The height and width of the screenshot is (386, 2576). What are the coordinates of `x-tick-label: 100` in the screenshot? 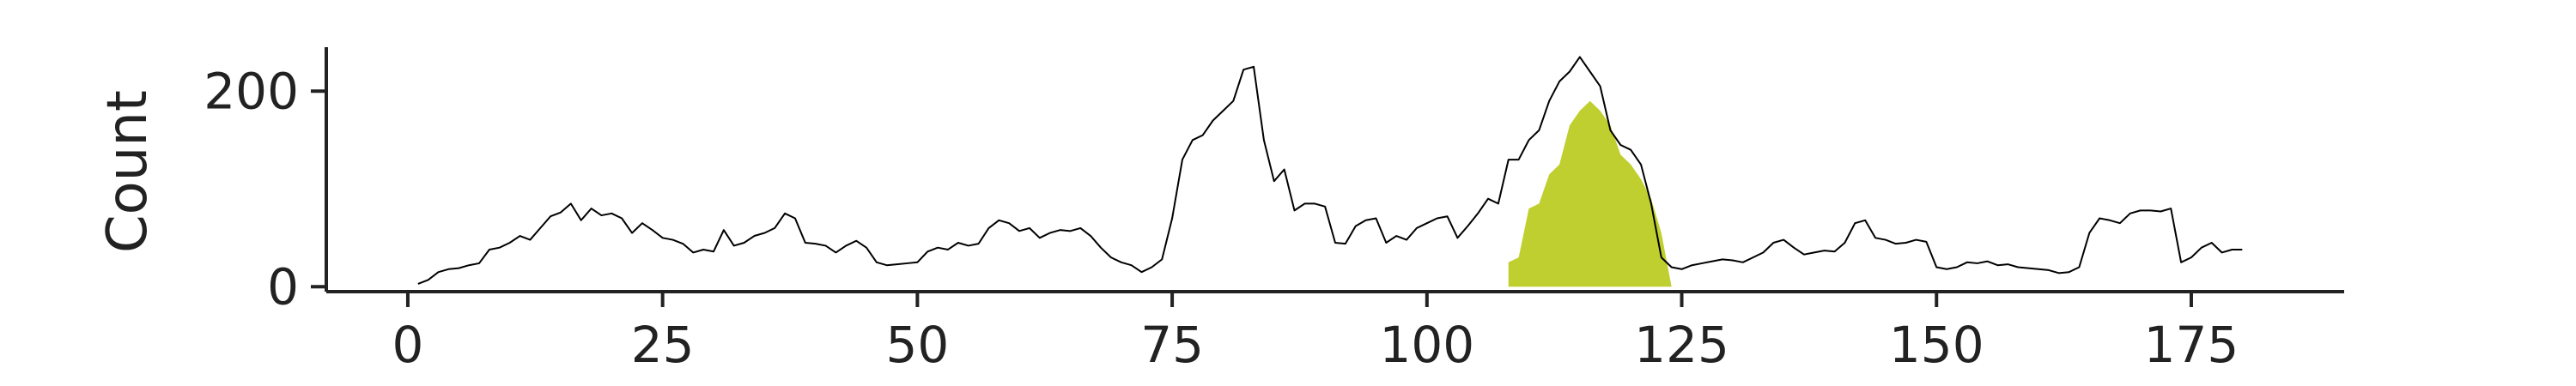 It's located at (1426, 345).